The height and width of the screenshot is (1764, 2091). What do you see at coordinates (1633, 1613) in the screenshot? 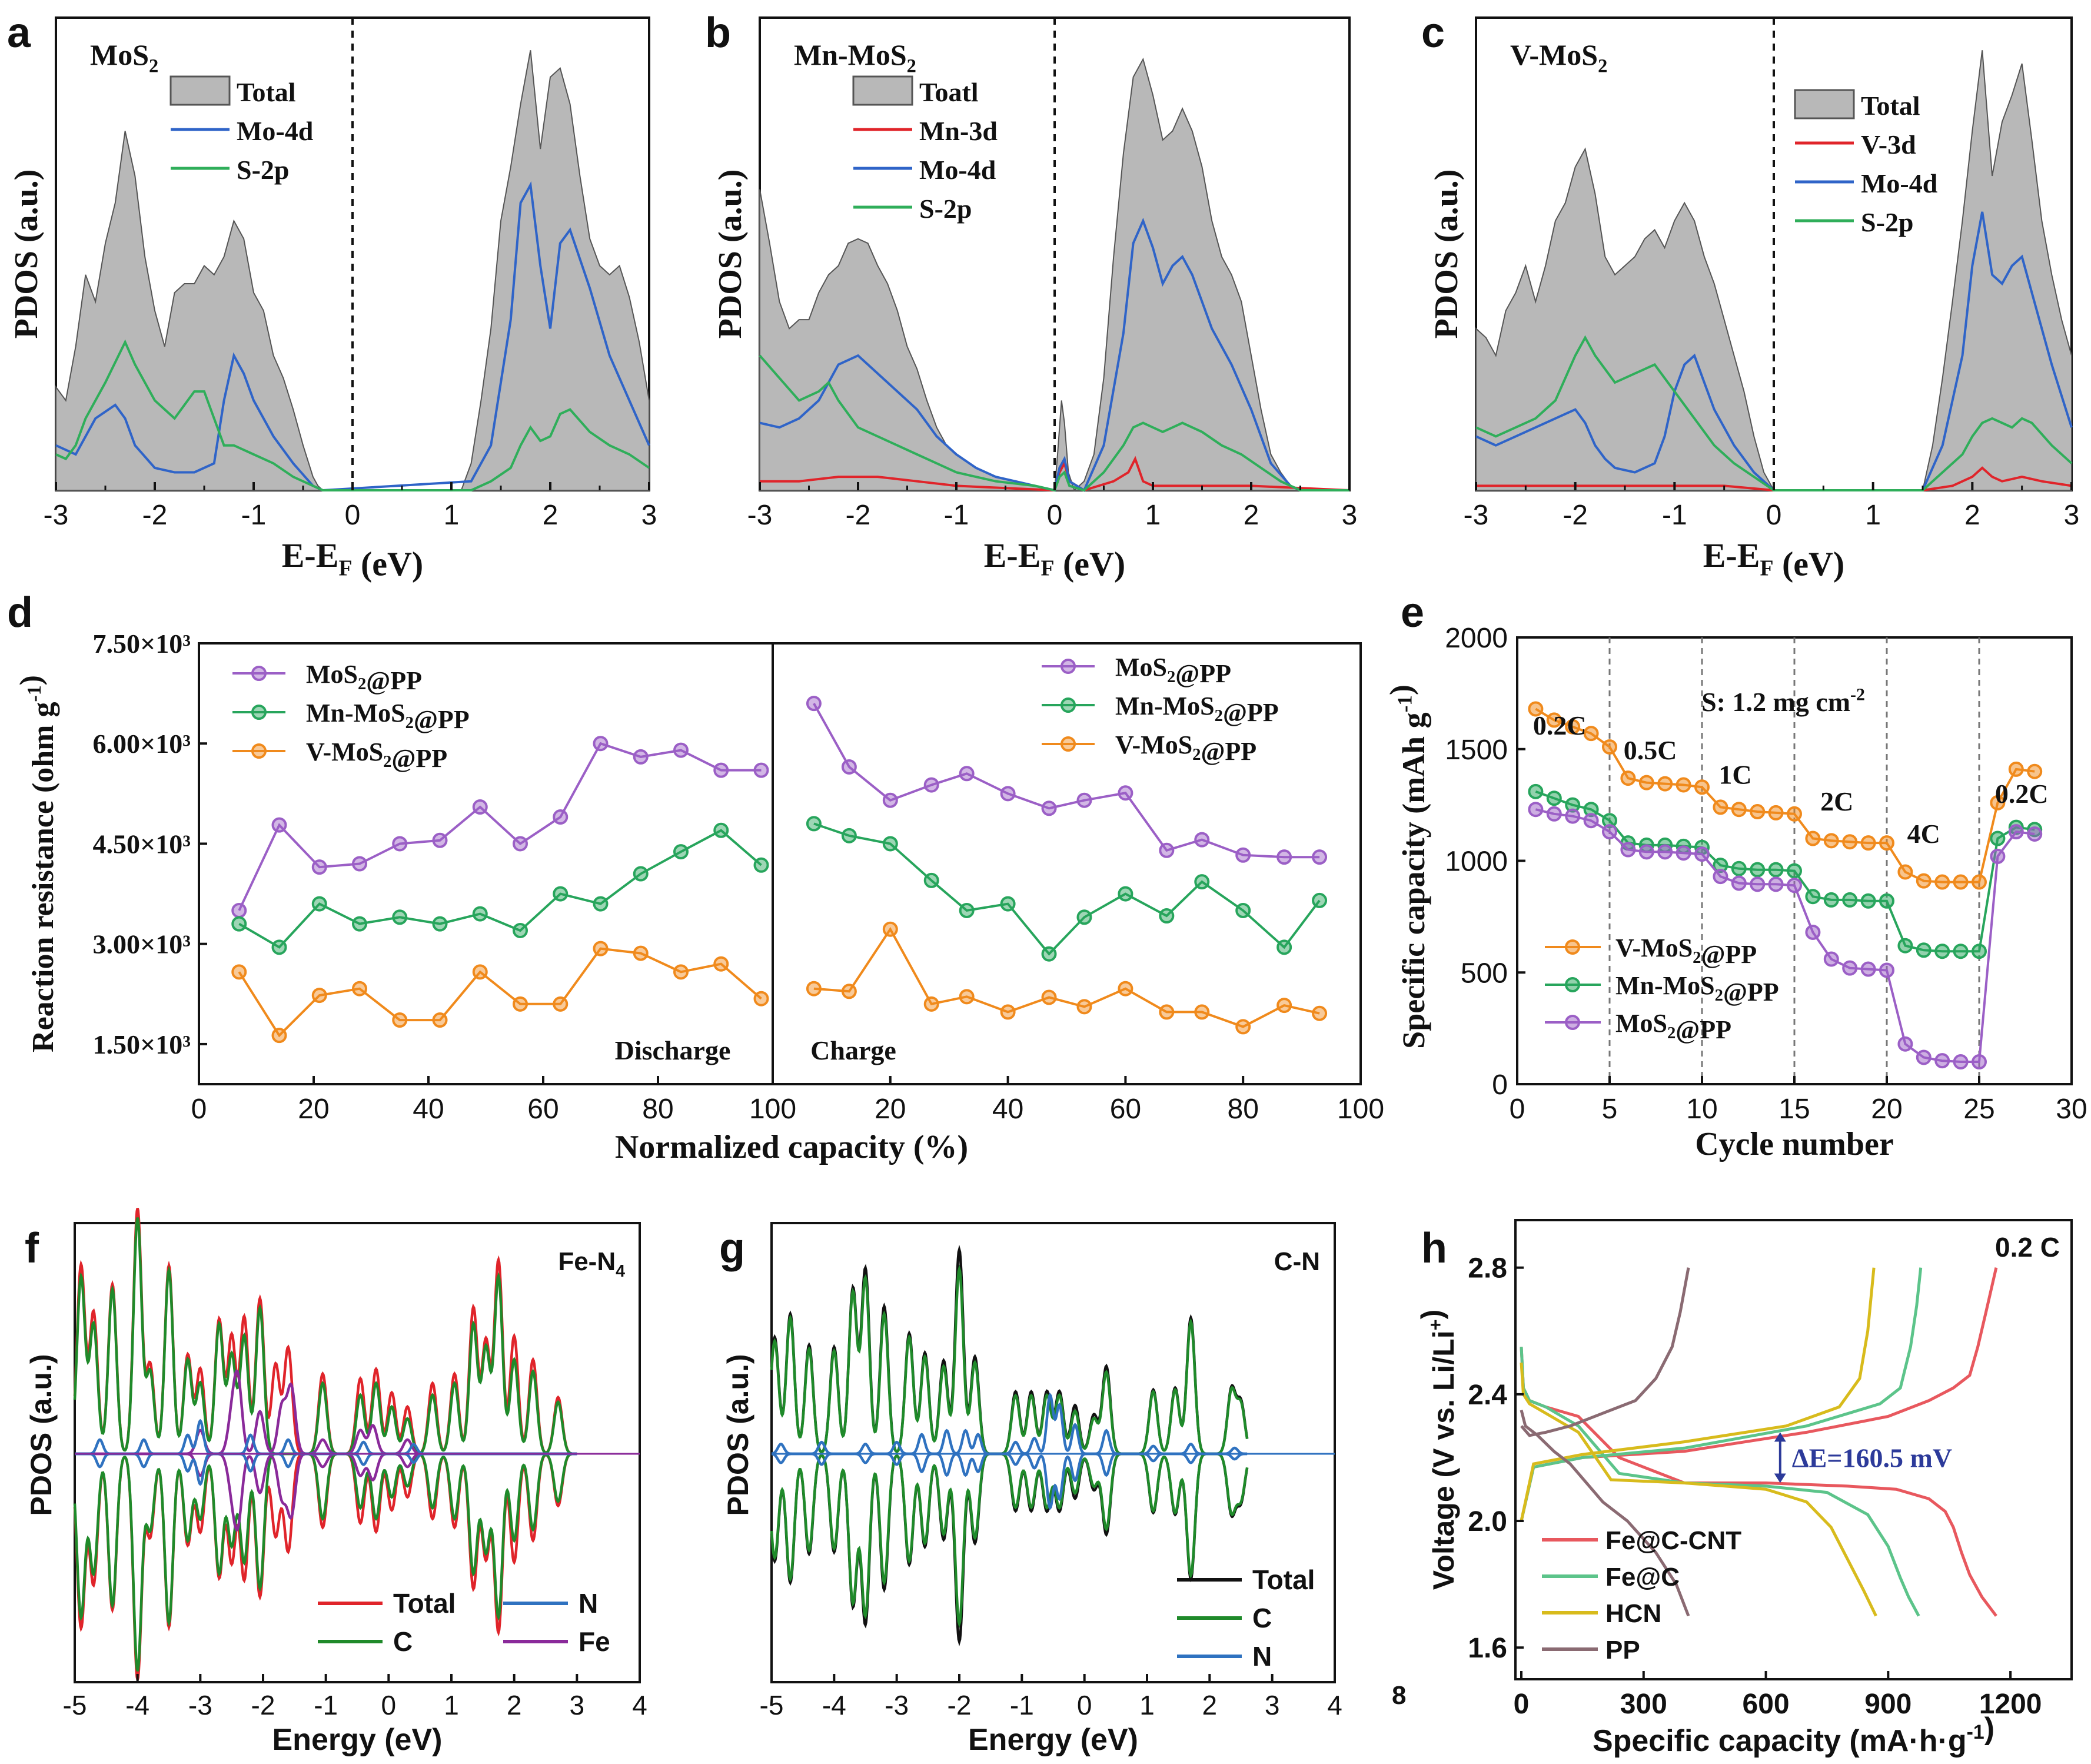
I see `legend-label: HCN` at bounding box center [1633, 1613].